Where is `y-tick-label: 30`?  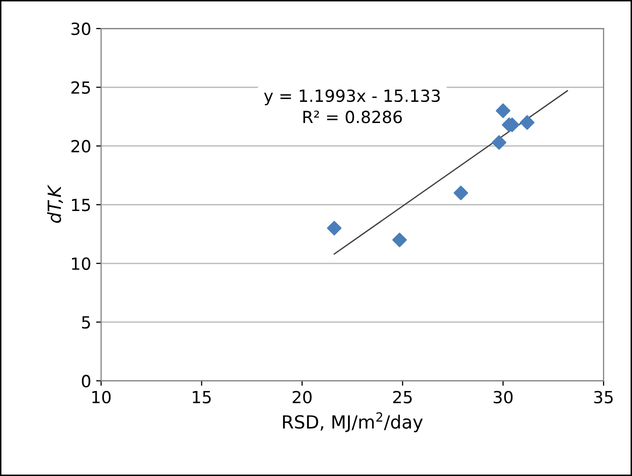 y-tick-label: 30 is located at coordinates (80, 29).